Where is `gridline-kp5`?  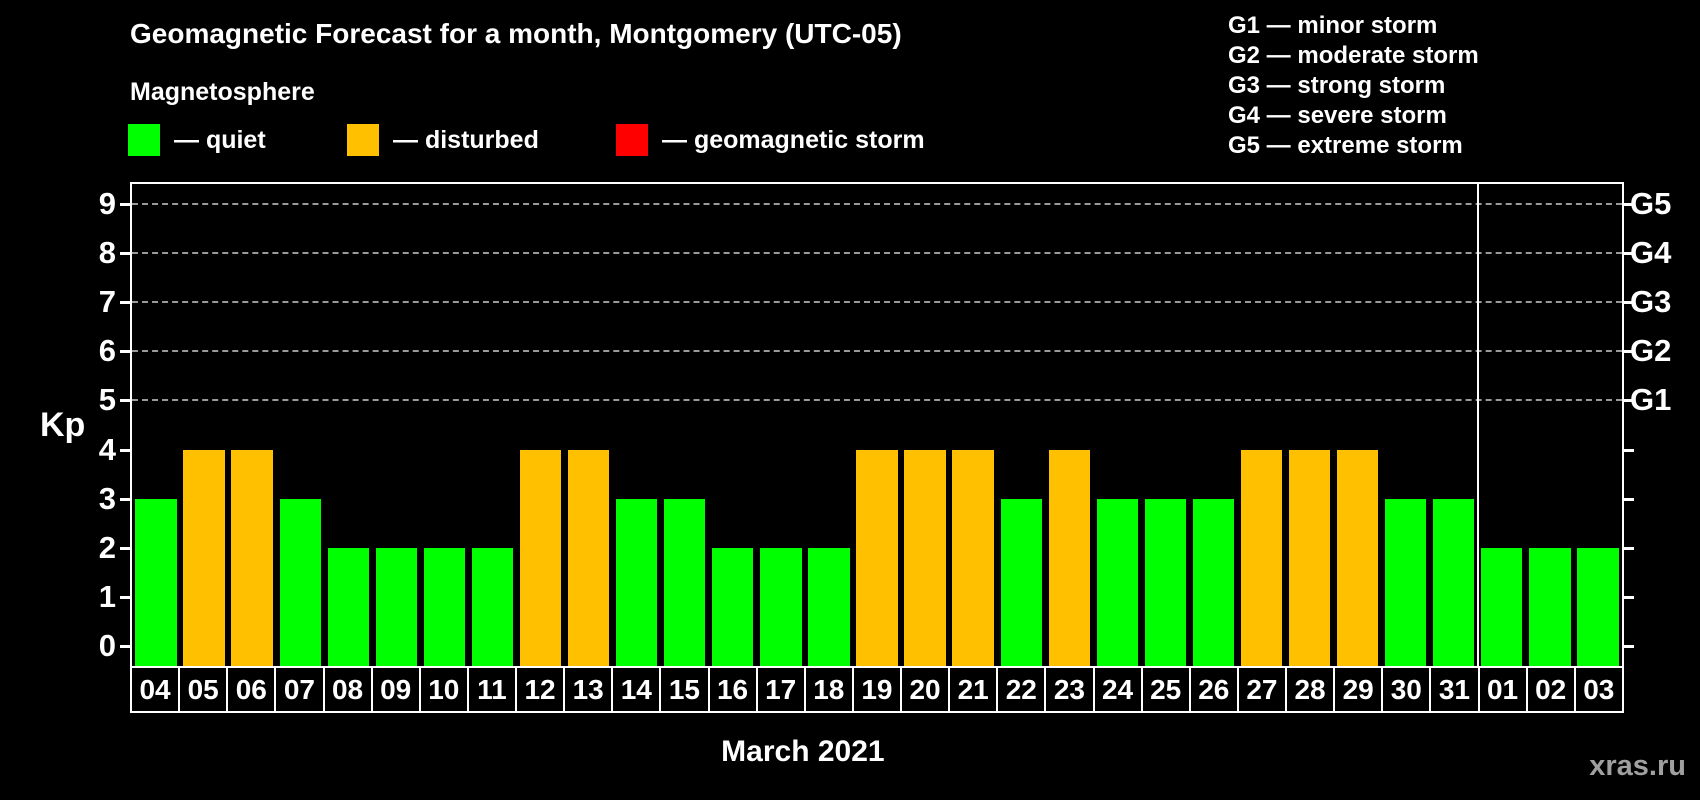
gridline-kp5 is located at coordinates (877, 400).